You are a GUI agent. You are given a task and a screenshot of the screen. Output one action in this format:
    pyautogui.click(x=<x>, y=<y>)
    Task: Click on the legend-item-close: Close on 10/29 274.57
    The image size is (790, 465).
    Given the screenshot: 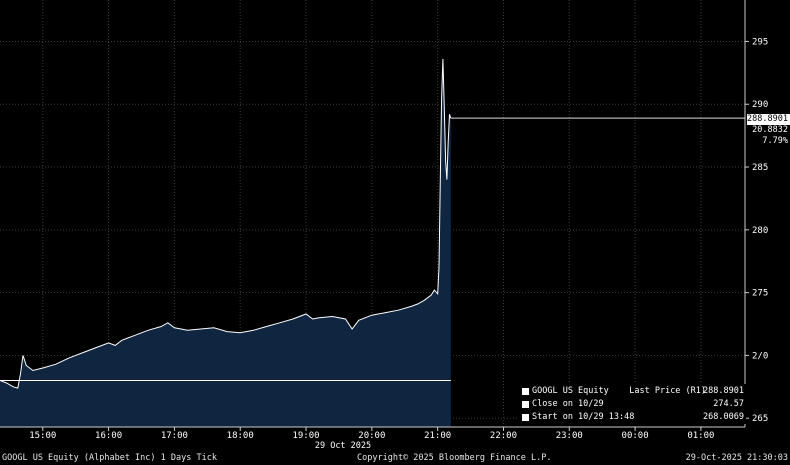 What is the action you would take?
    pyautogui.click(x=632, y=404)
    